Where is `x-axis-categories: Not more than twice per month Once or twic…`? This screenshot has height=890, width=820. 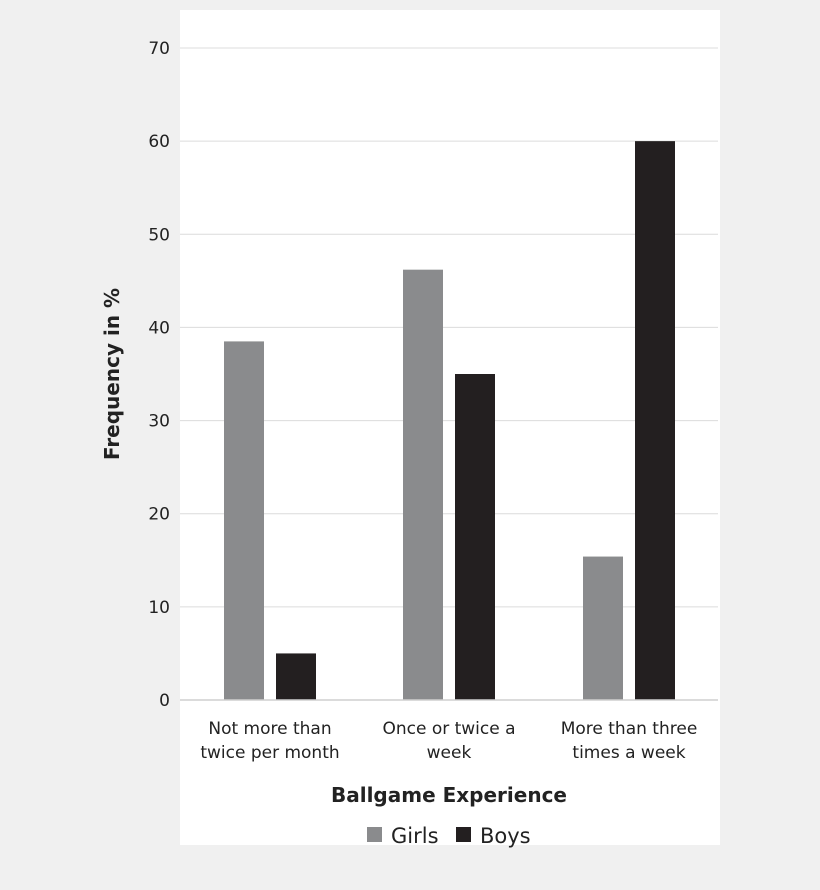 x-axis-categories: Not more than twice per month Once or twic… is located at coordinates (448, 741).